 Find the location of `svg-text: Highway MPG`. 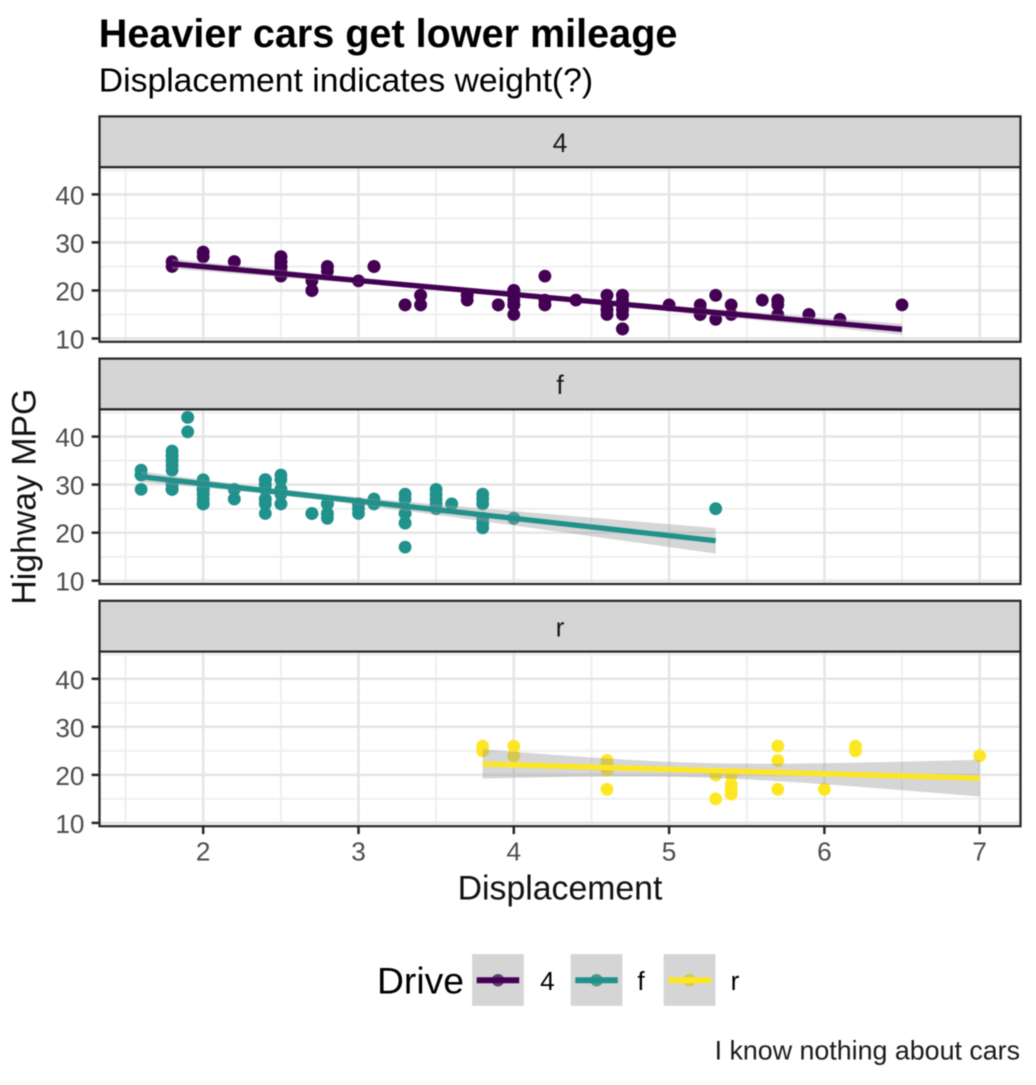

svg-text: Highway MPG is located at coordinates (25, 497).